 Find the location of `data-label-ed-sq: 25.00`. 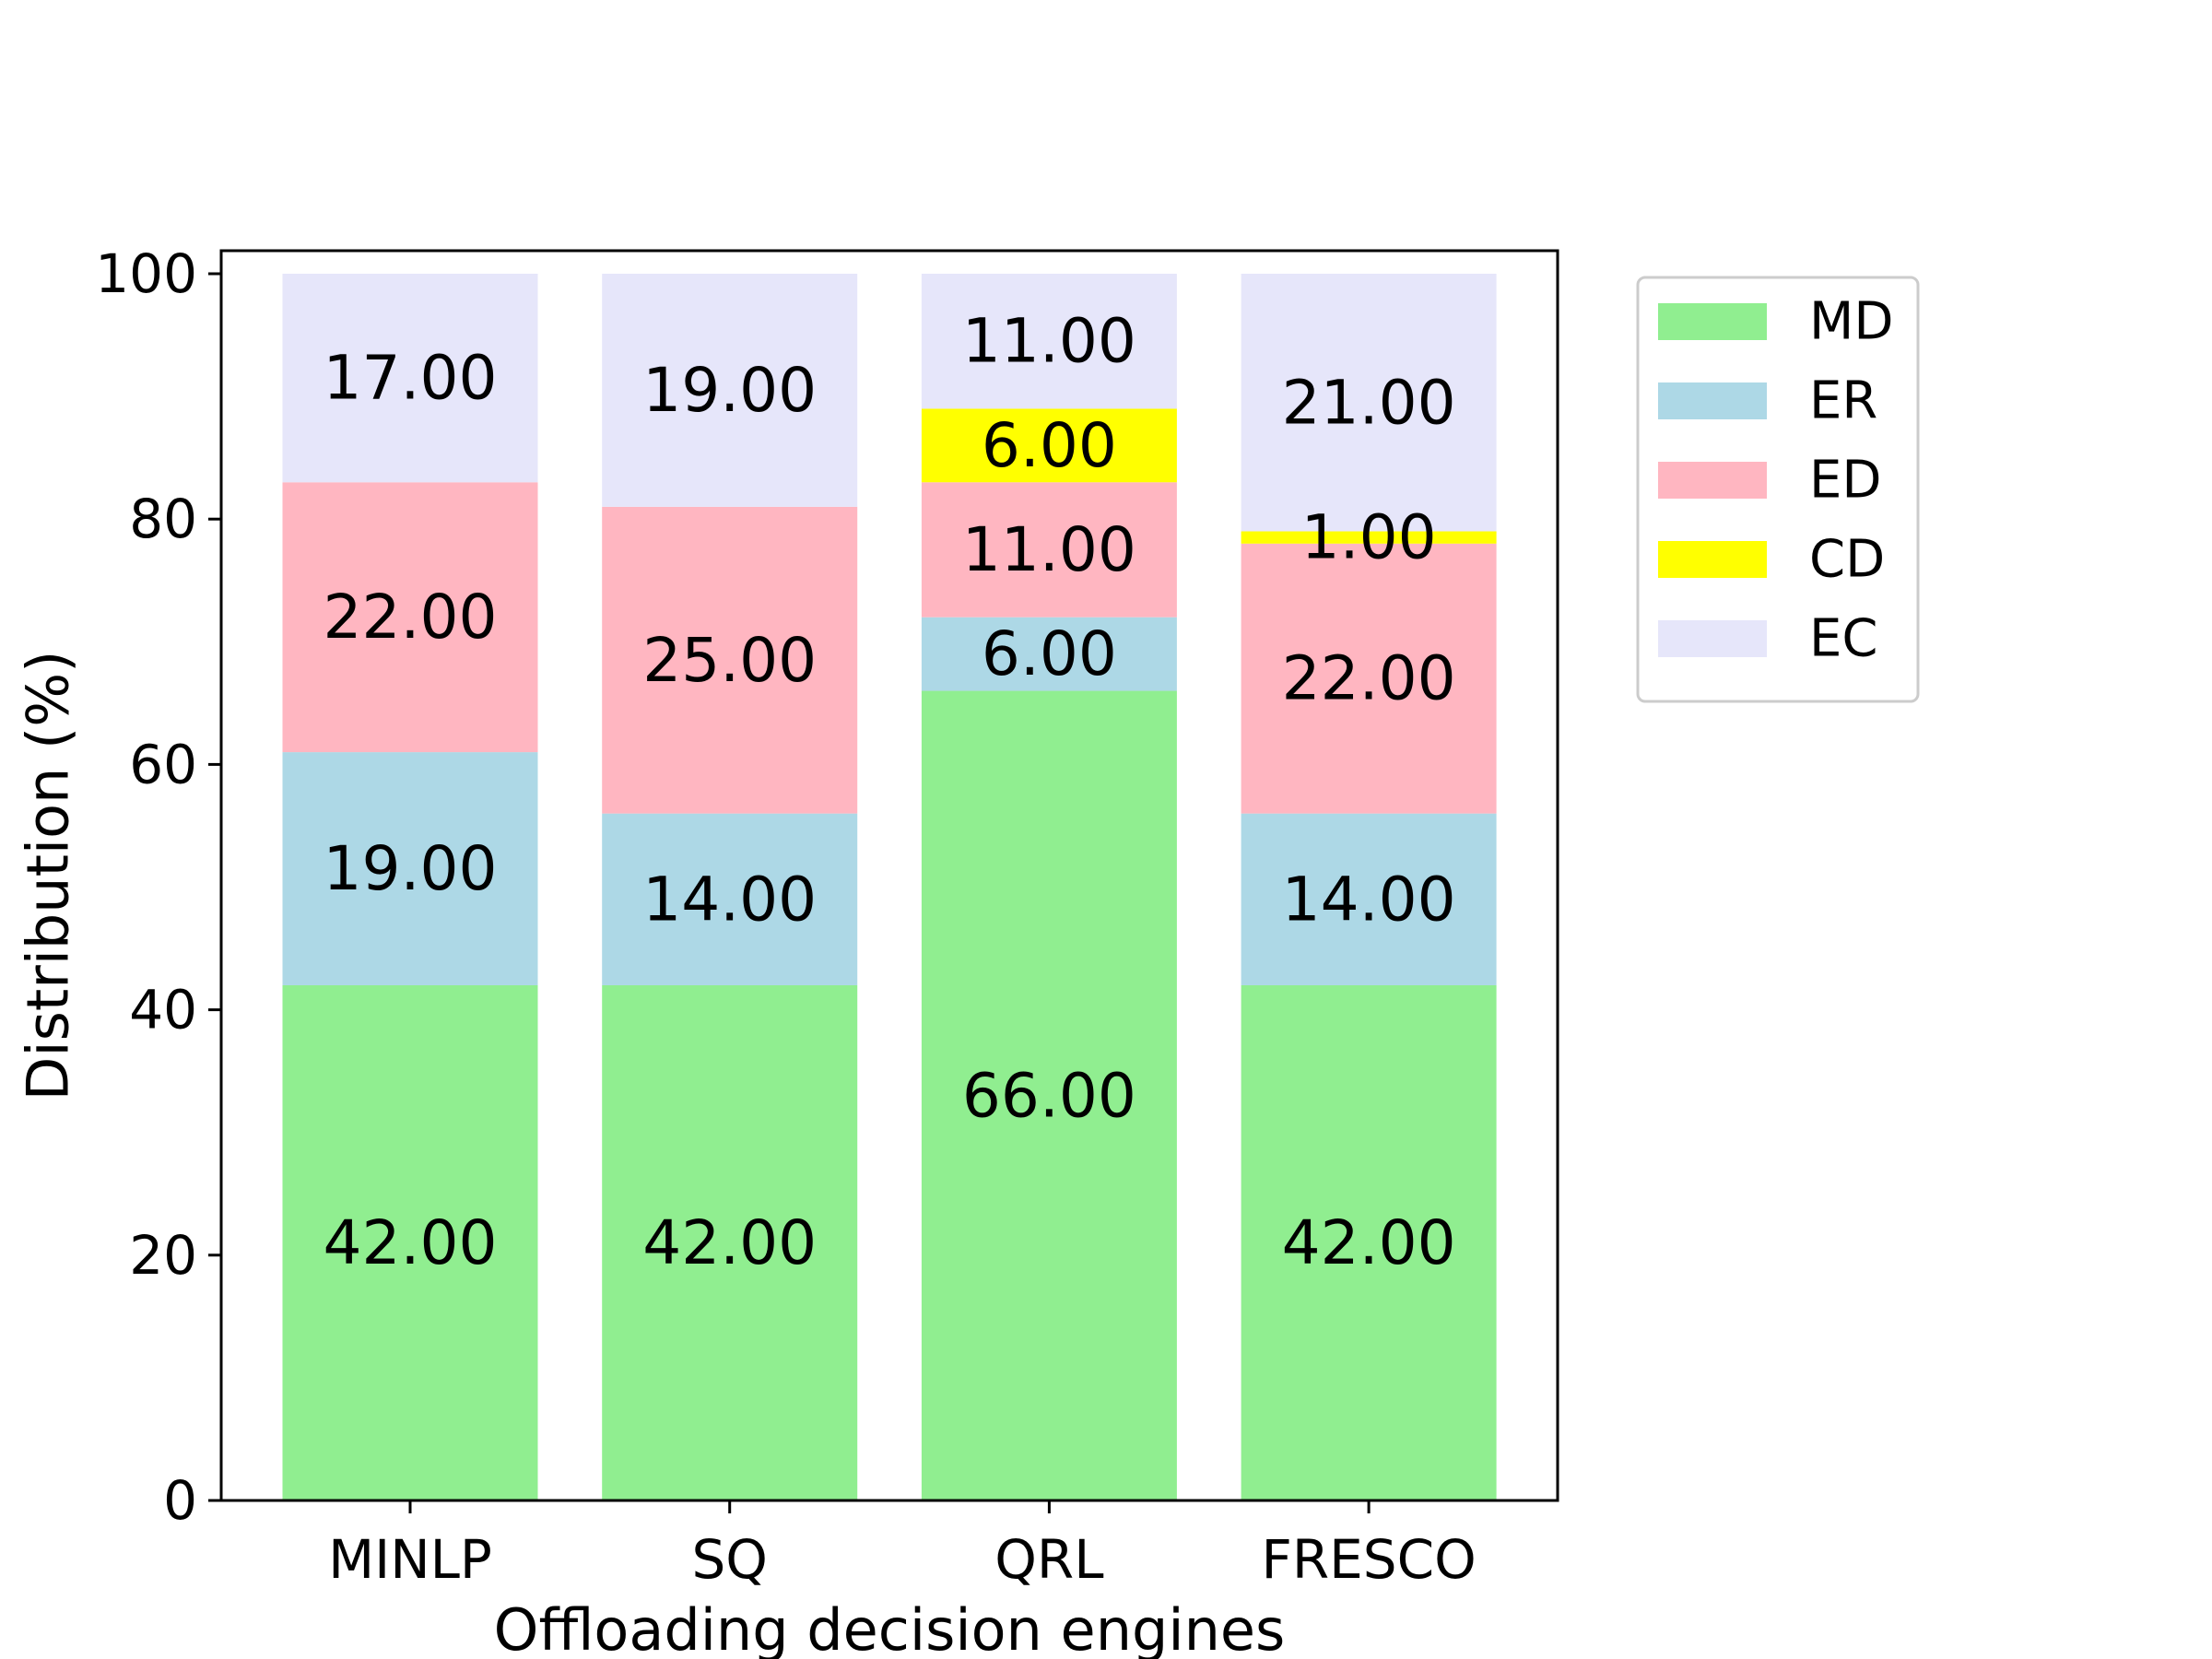

data-label-ed-sq: 25.00 is located at coordinates (729, 660).